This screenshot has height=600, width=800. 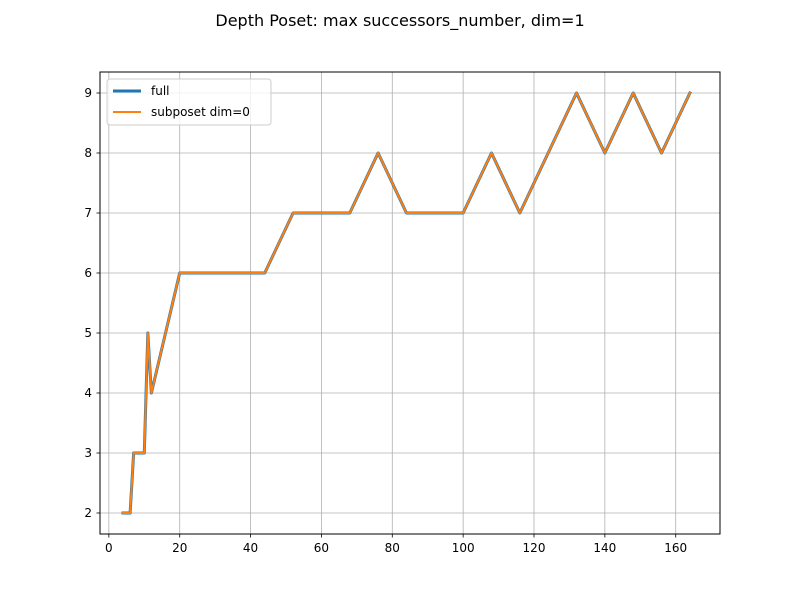 I want to click on y-axis: 2 3 4 5 6 7 8 9, so click(x=92, y=303).